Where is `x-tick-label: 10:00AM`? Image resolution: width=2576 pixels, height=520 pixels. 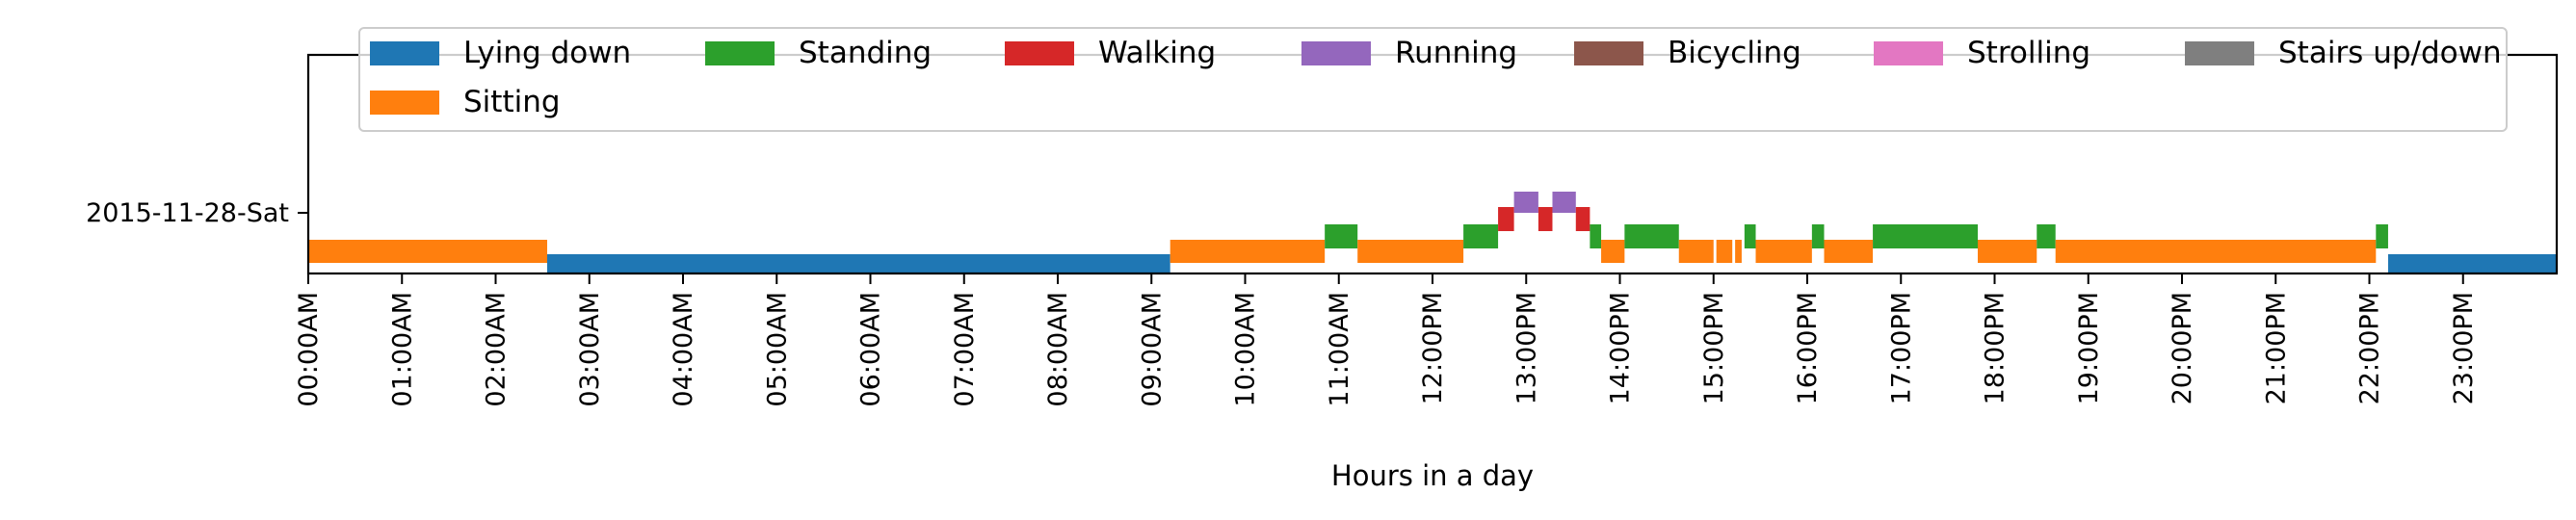
x-tick-label: 10:00AM is located at coordinates (1246, 349).